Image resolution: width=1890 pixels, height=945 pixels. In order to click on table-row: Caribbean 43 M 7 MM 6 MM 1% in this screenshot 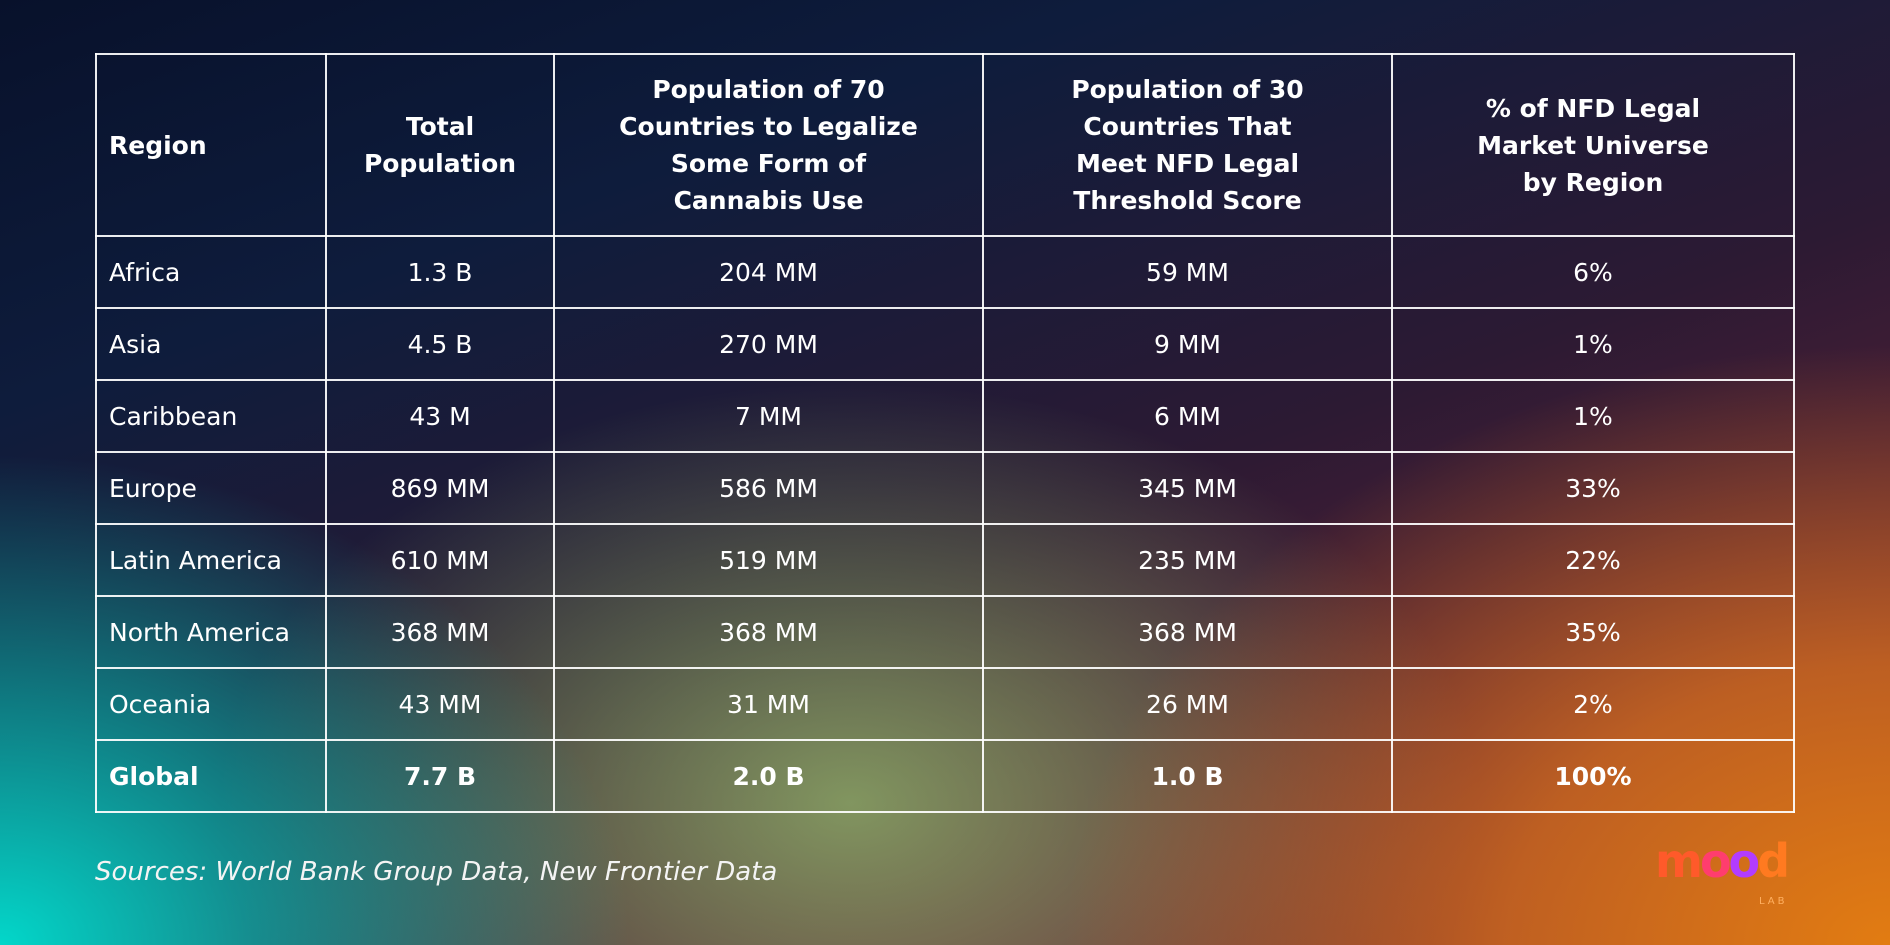, I will do `click(945, 416)`.